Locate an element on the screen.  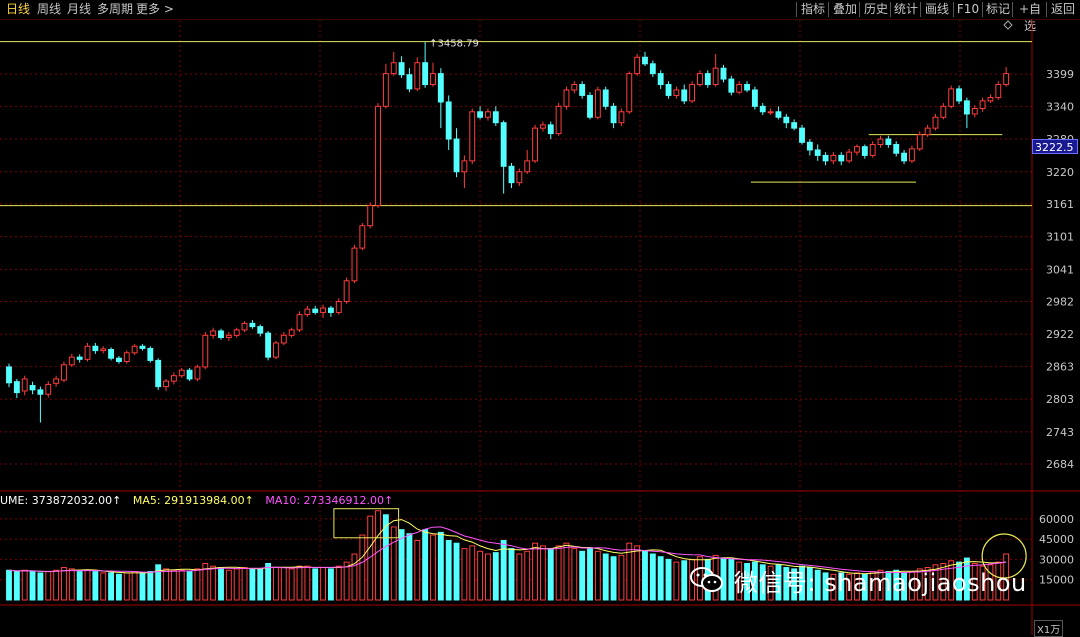
toolbar-button-8: 返回 is located at coordinates (1062, 9).